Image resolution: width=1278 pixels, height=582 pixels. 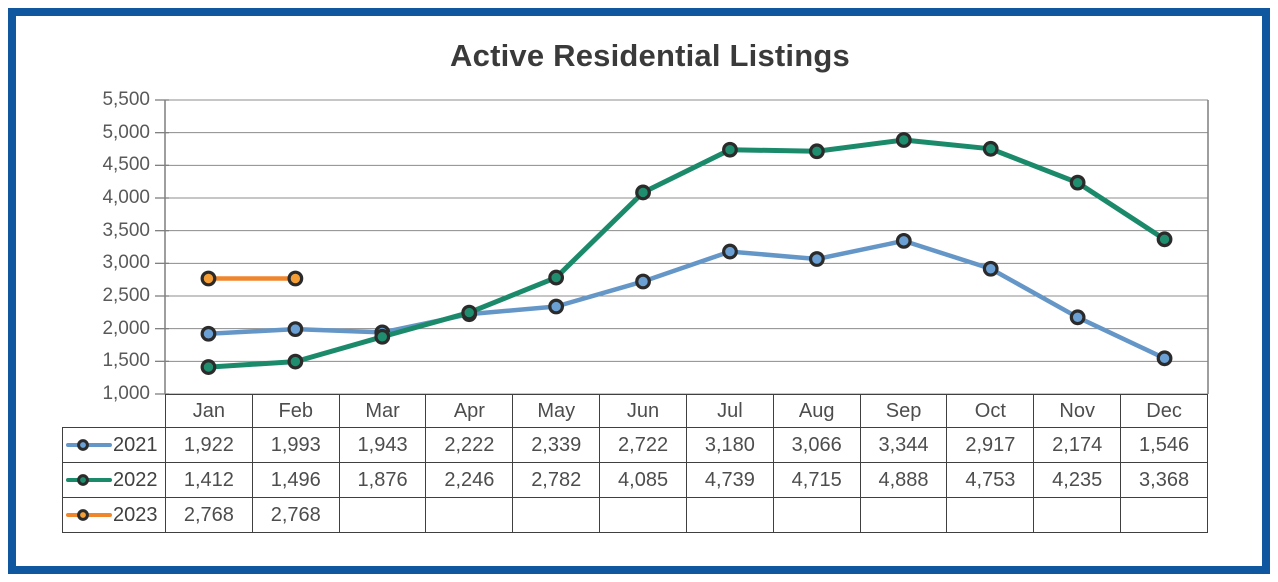 What do you see at coordinates (209, 411) in the screenshot?
I see `month-header-cell: Jan` at bounding box center [209, 411].